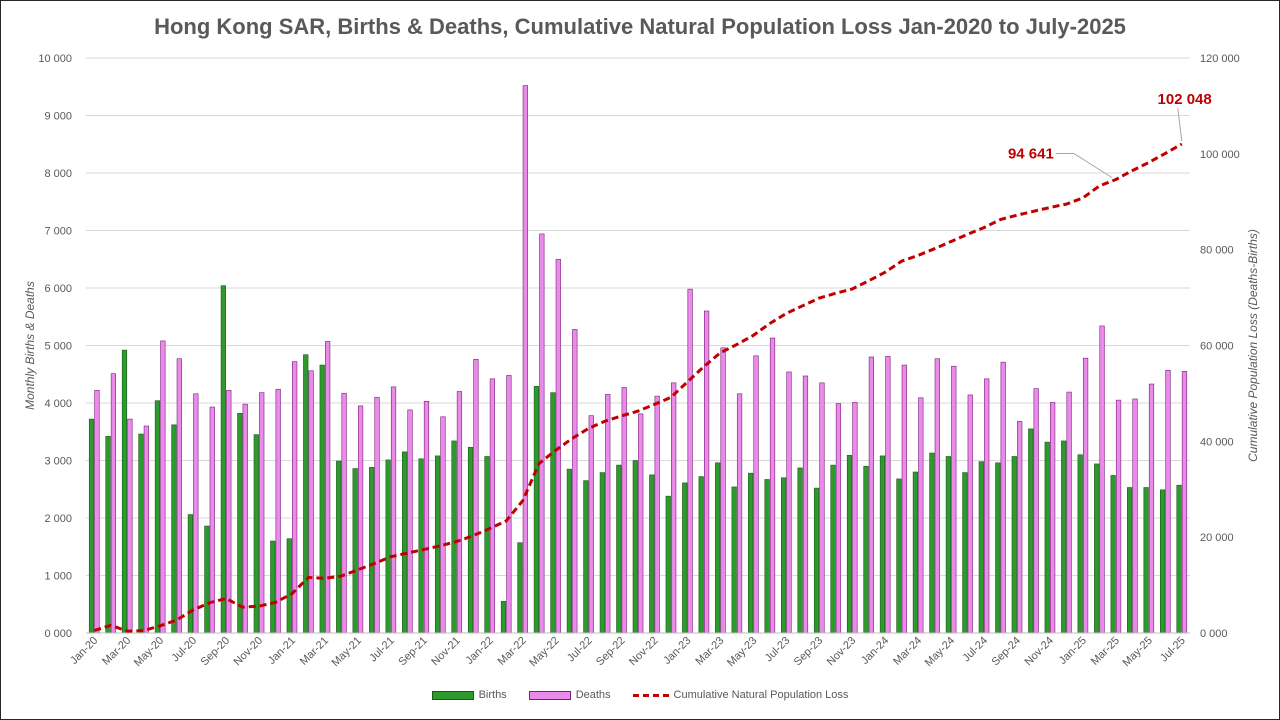  Describe the element at coordinates (1073, 651) in the screenshot. I see `x-tick-label: Jan-25` at that location.